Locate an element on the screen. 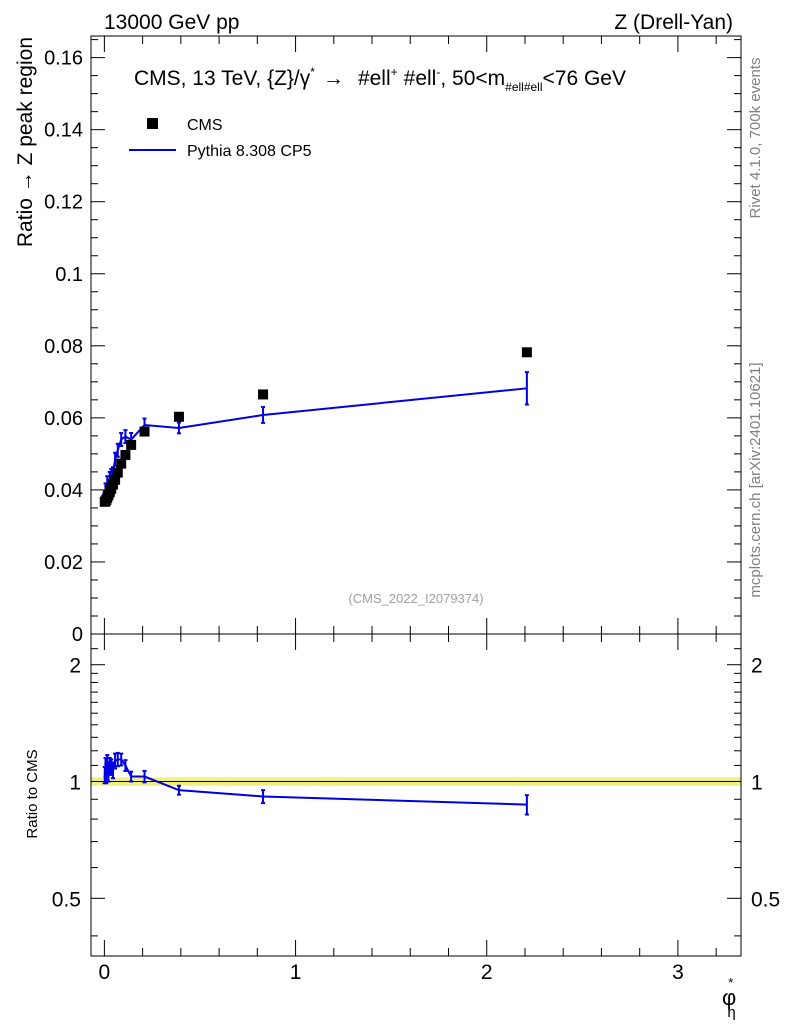 The height and width of the screenshot is (1024, 786). main-y-tick-label: 0.08 is located at coordinates (63, 347).